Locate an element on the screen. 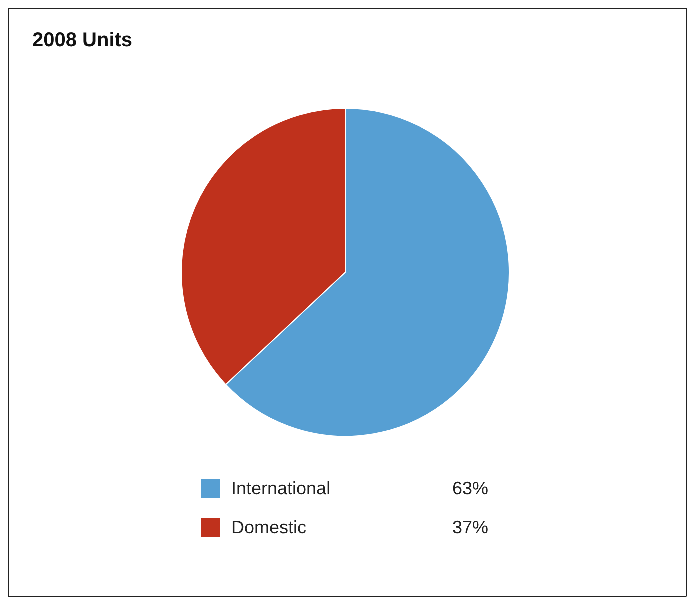 The height and width of the screenshot is (597, 691). data-label: 63% is located at coordinates (470, 488).